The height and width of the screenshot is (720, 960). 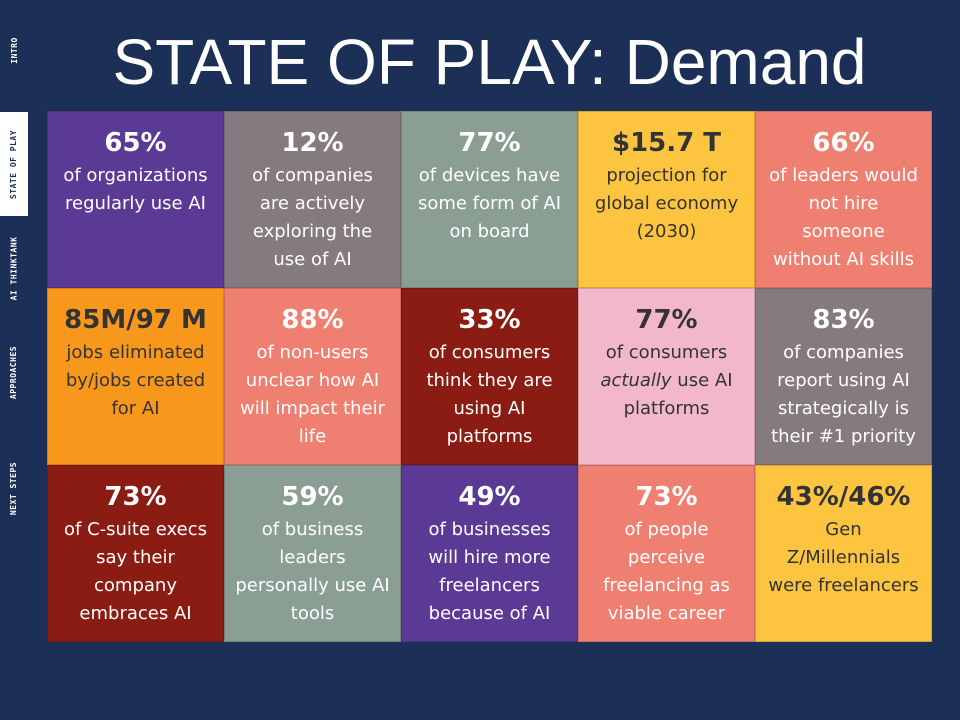 I want to click on nav-label: APPROACHES, so click(x=14, y=372).